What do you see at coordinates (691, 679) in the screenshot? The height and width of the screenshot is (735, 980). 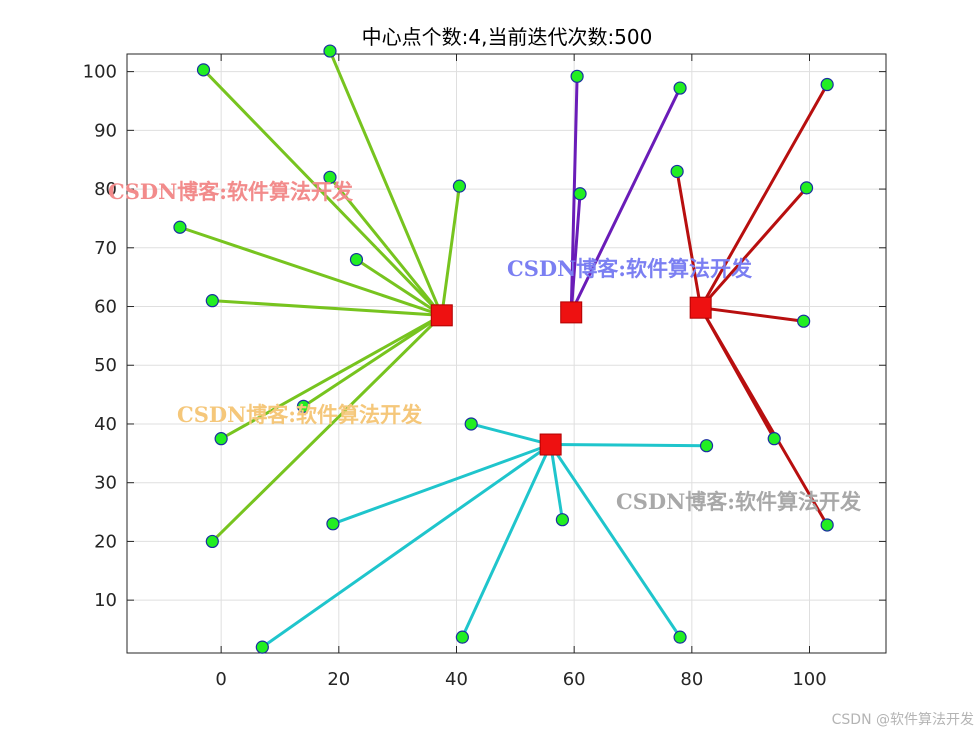 I see `x-tick-label: 80` at bounding box center [691, 679].